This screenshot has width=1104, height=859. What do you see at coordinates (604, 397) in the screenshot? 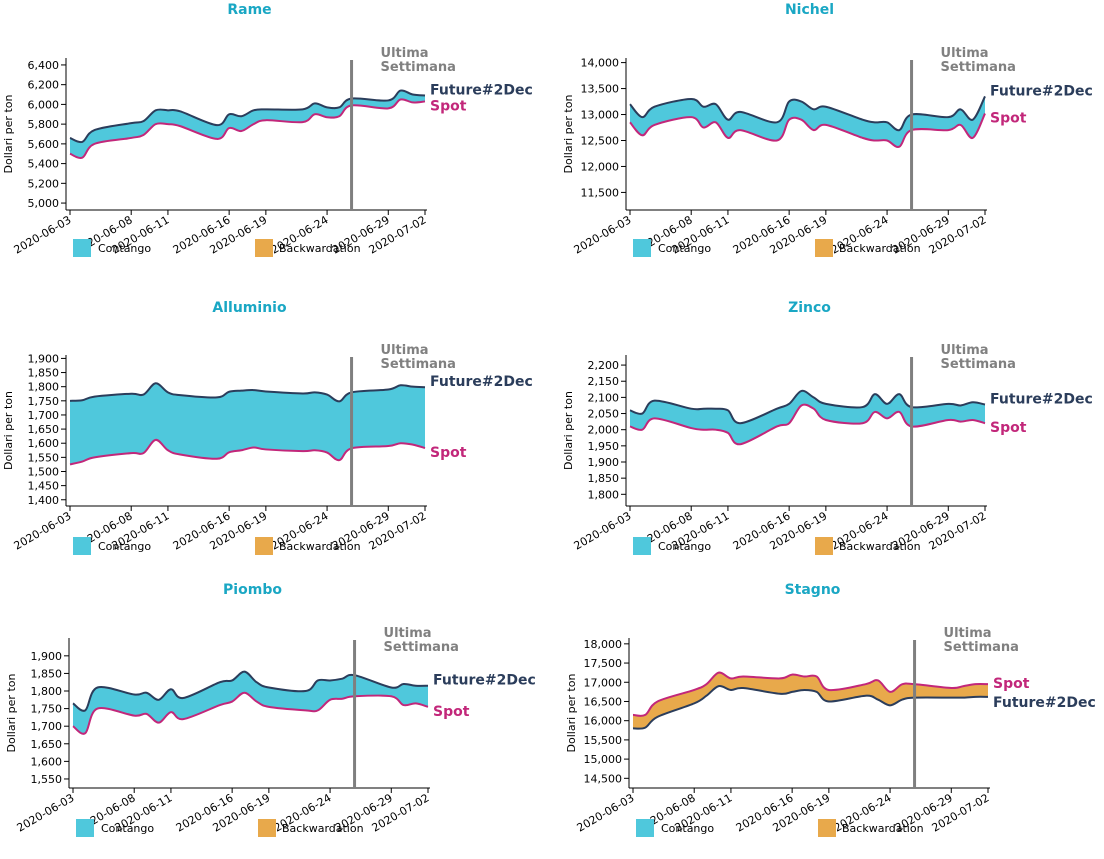
I see `y-tick-label: 2,100` at bounding box center [604, 397].